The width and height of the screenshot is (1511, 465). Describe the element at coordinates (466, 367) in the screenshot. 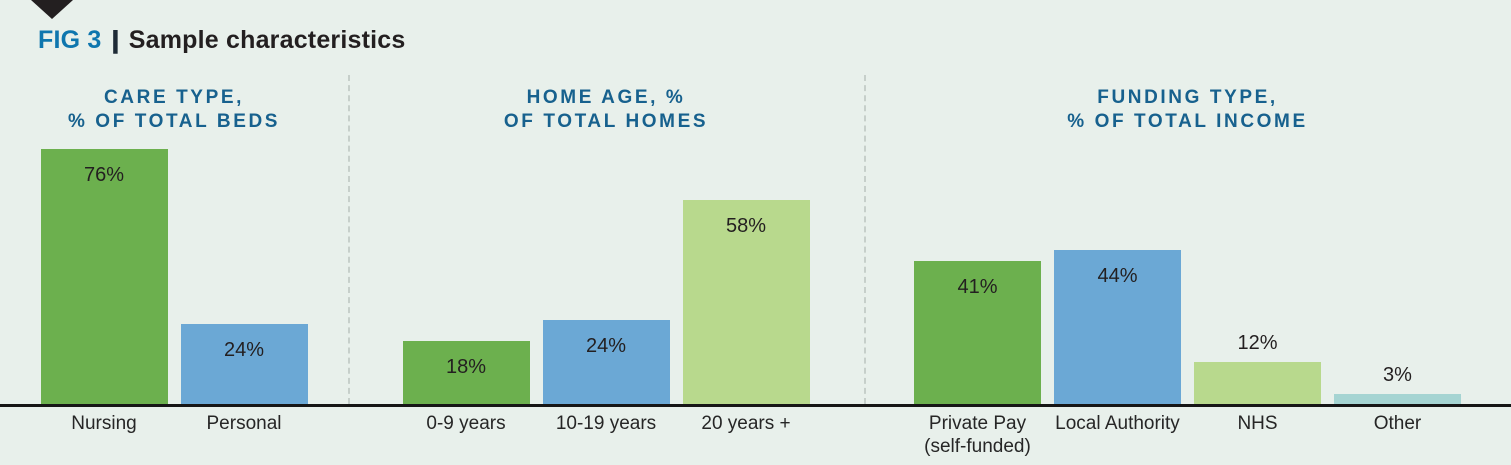

I see `value-label: 18%` at that location.